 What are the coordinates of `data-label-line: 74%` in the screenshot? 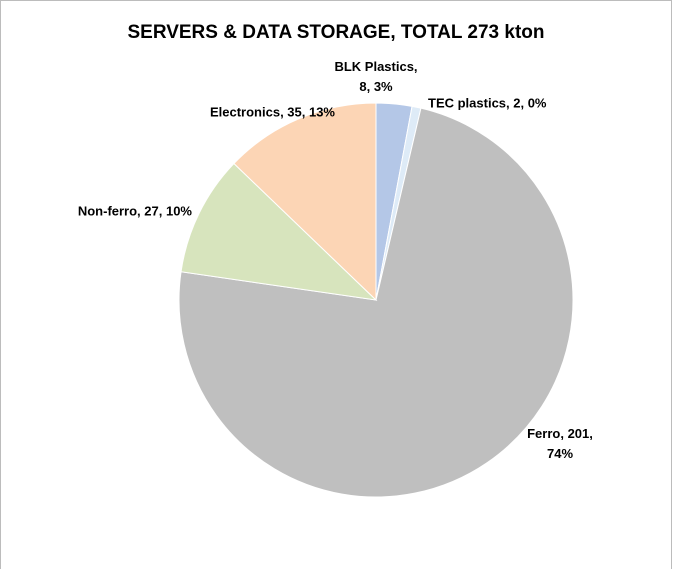 It's located at (560, 453).